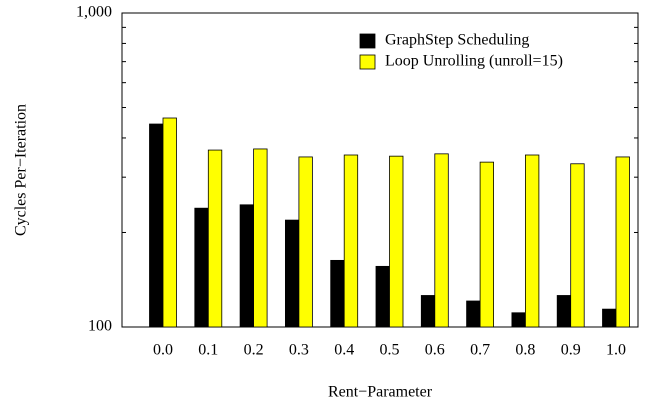  Describe the element at coordinates (94, 12) in the screenshot. I see `y-tick-label: 1,000` at that location.